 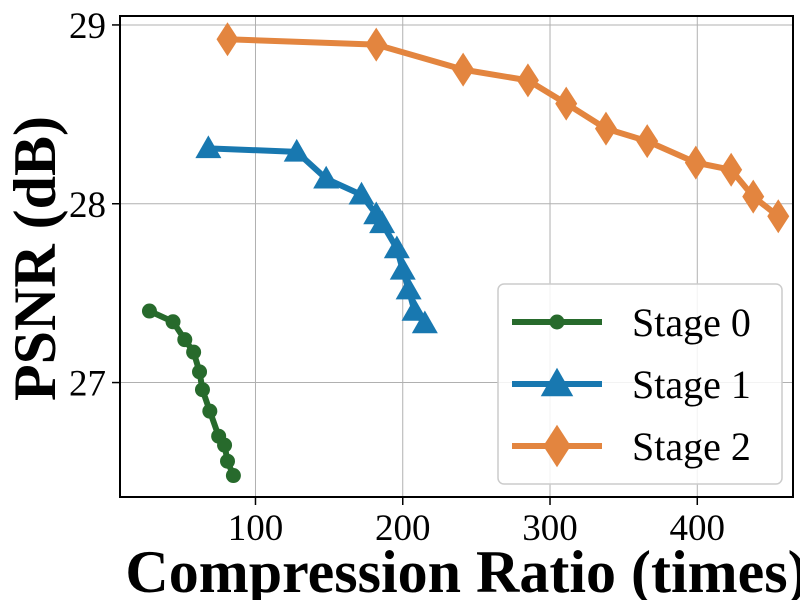 I want to click on y-tick-label: 28, so click(x=87, y=205).